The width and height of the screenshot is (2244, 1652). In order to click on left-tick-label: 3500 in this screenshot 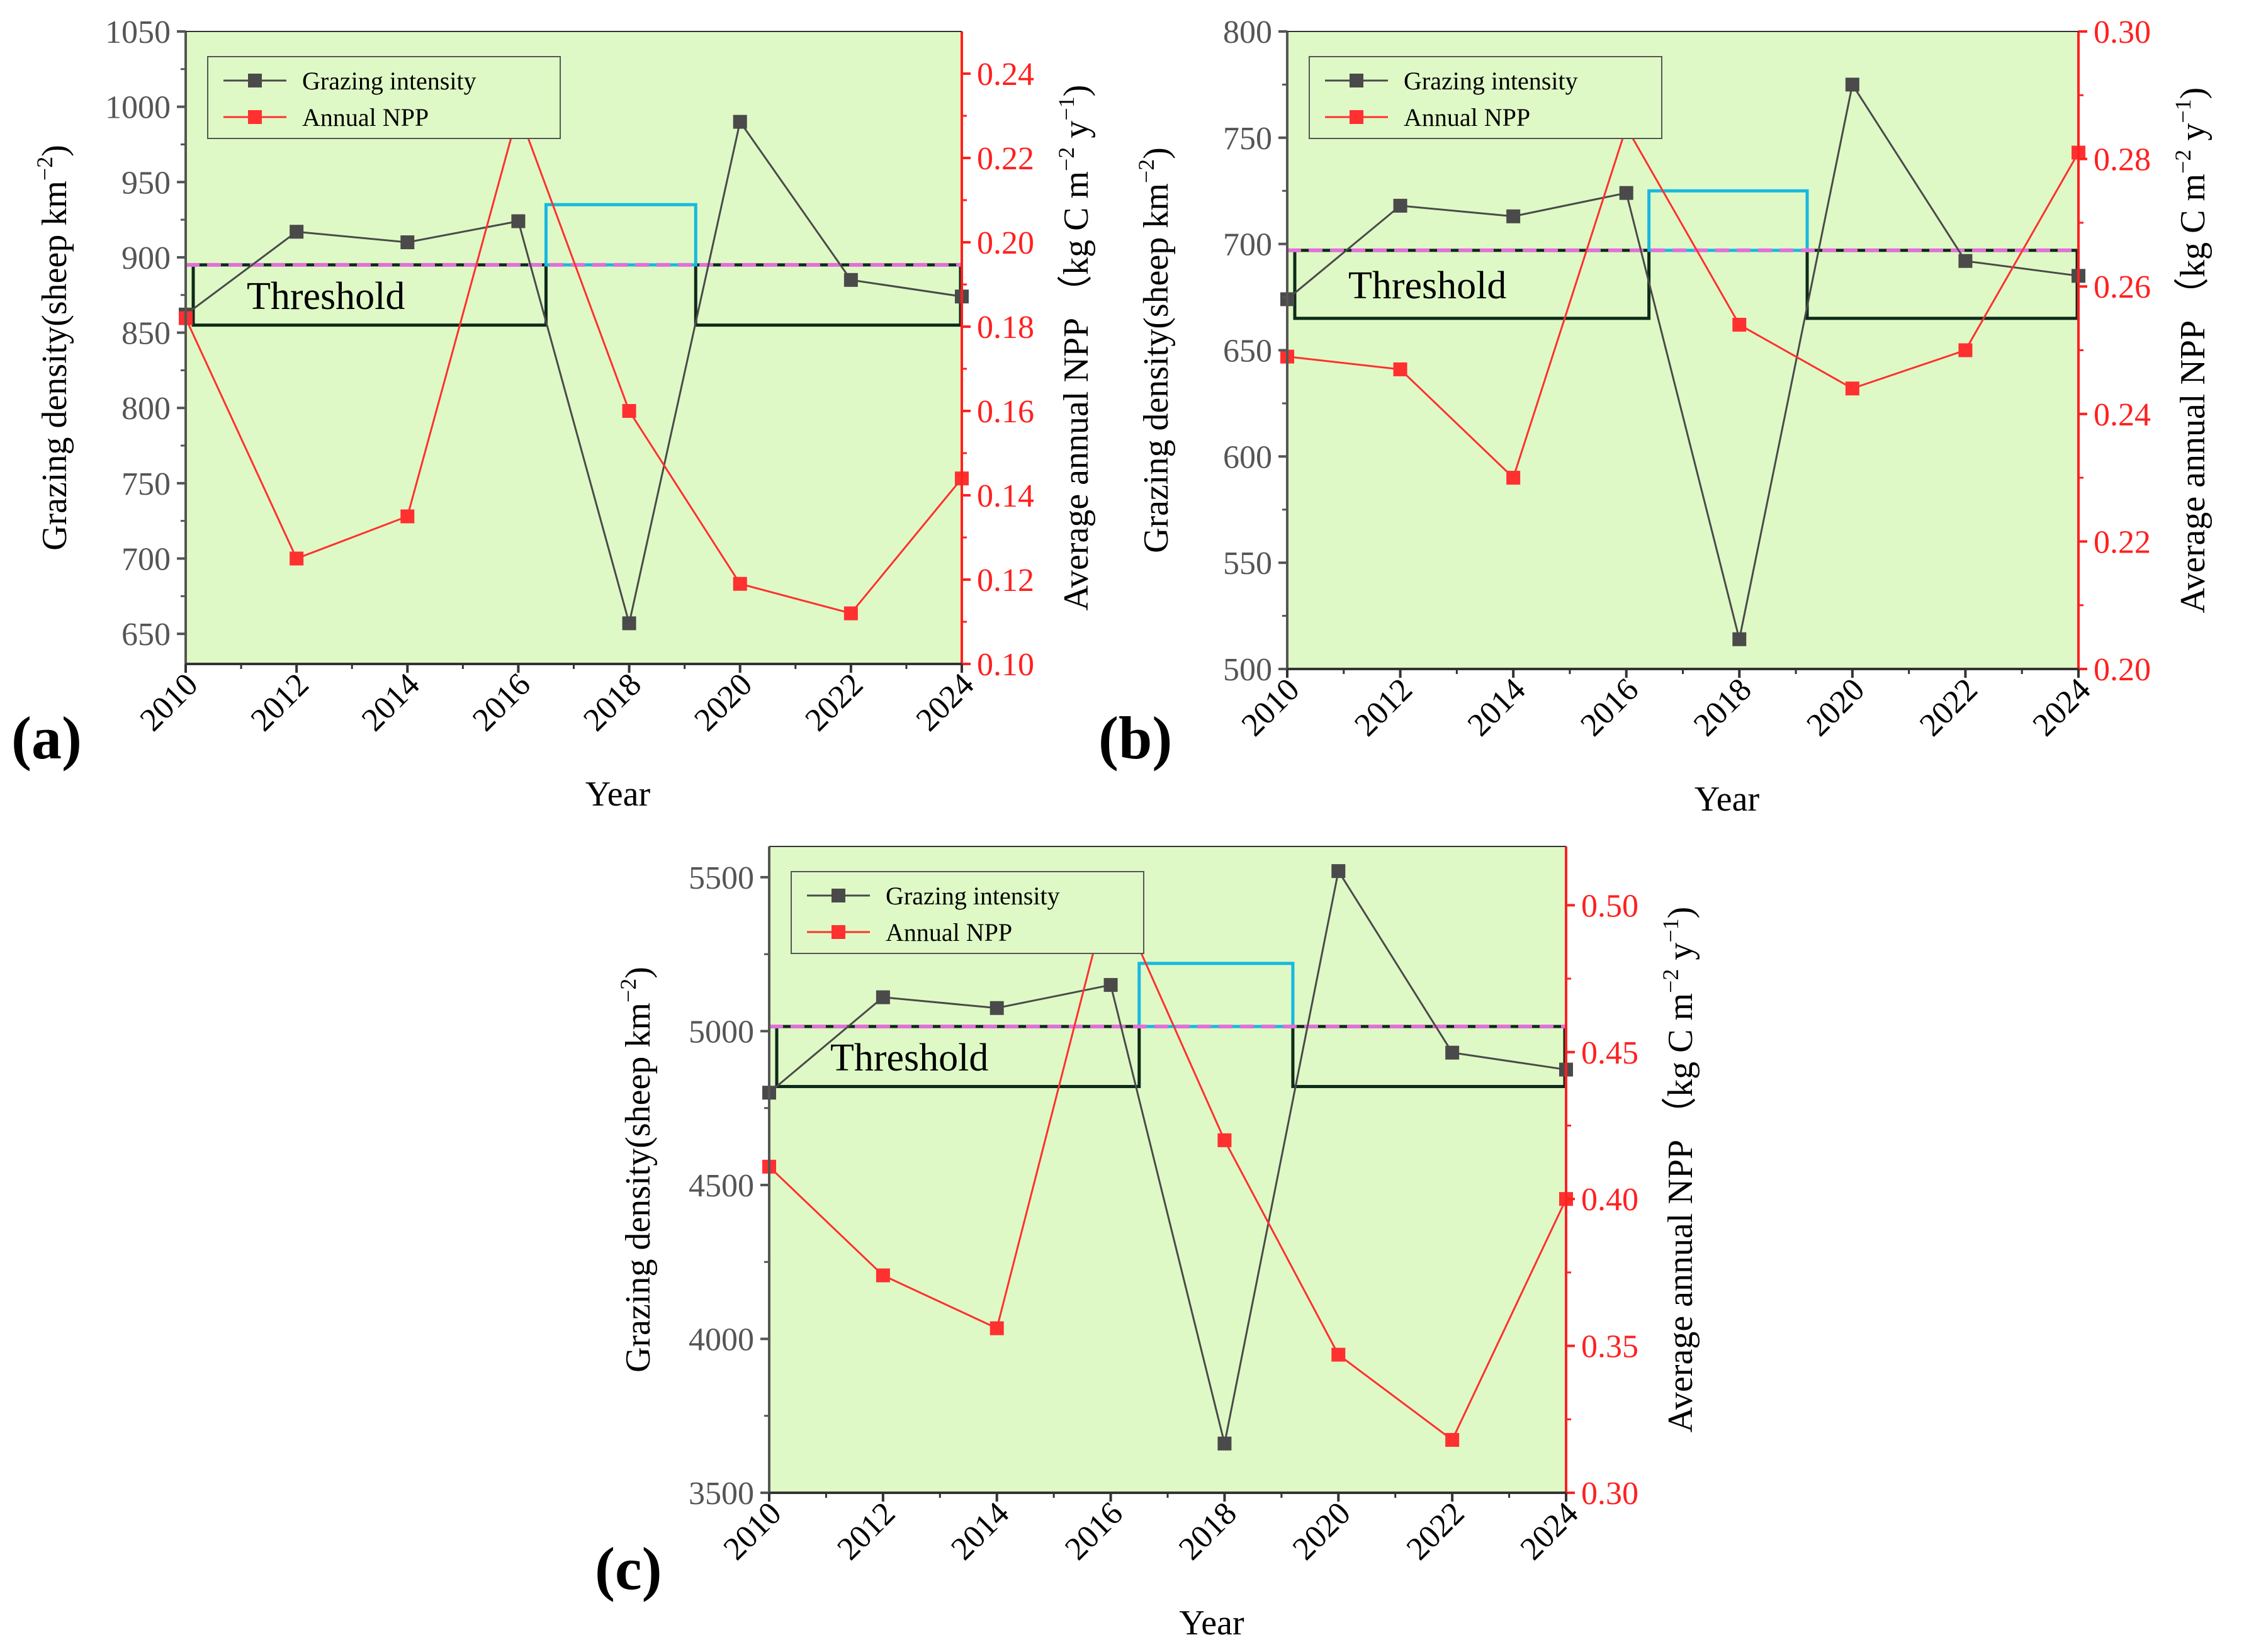, I will do `click(721, 1494)`.